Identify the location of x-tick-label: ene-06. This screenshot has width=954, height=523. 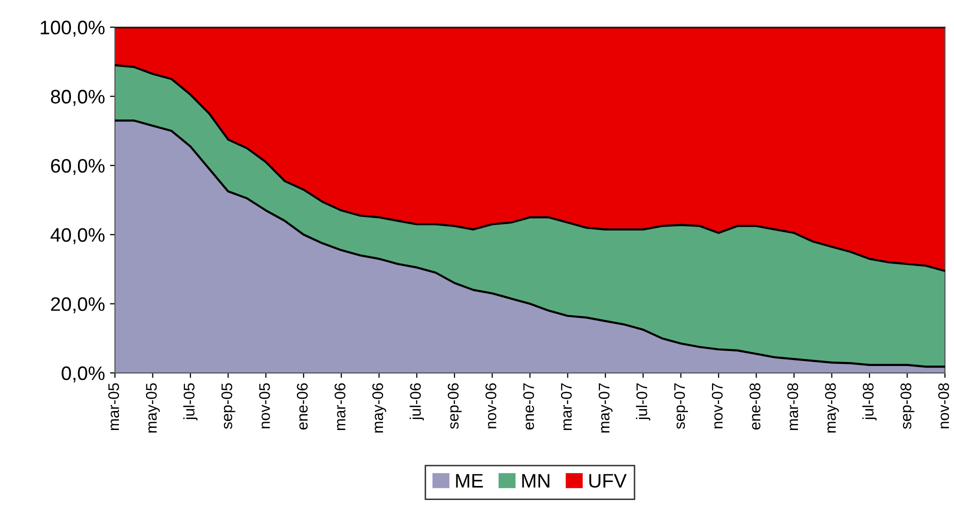
(302, 406).